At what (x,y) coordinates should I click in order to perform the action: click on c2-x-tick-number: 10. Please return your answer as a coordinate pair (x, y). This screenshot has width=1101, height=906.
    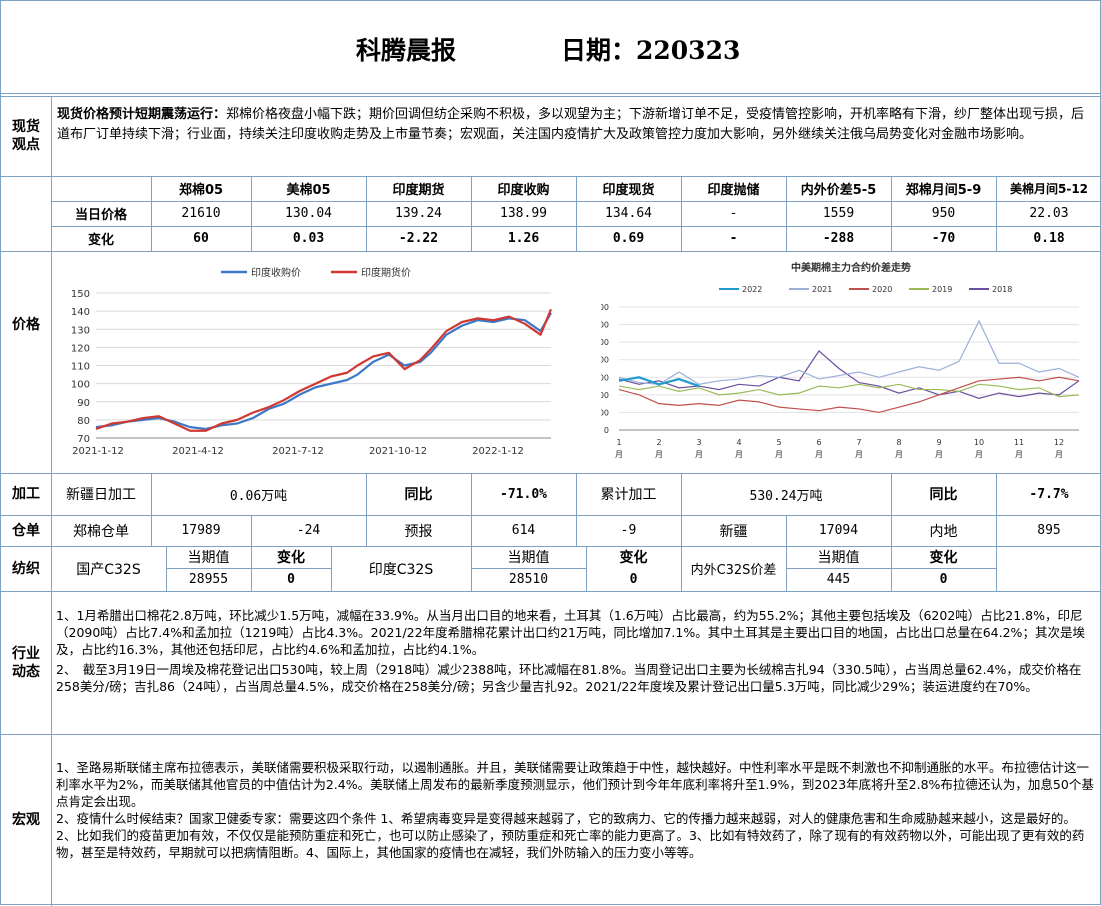
    Looking at the image, I should click on (979, 442).